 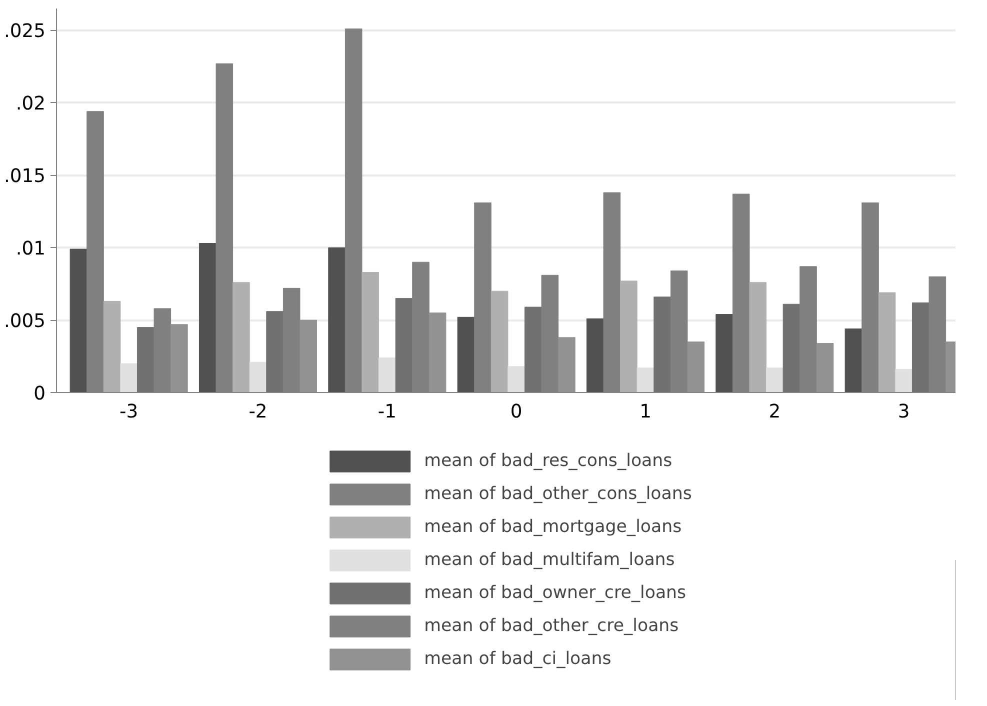 I want to click on y-tick-label: .01, so click(x=31, y=249).